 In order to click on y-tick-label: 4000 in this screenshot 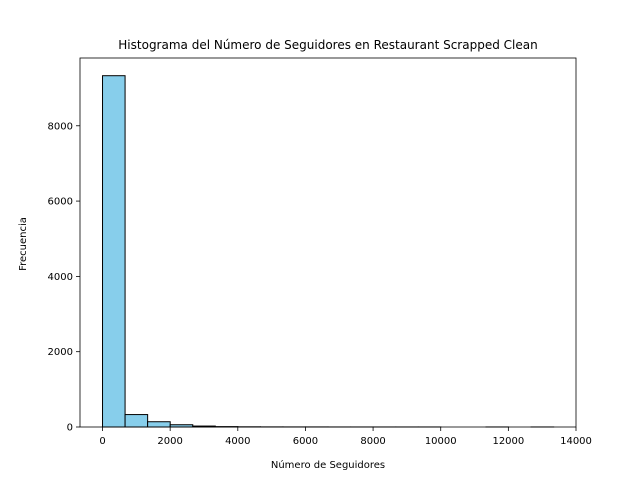, I will do `click(60, 277)`.